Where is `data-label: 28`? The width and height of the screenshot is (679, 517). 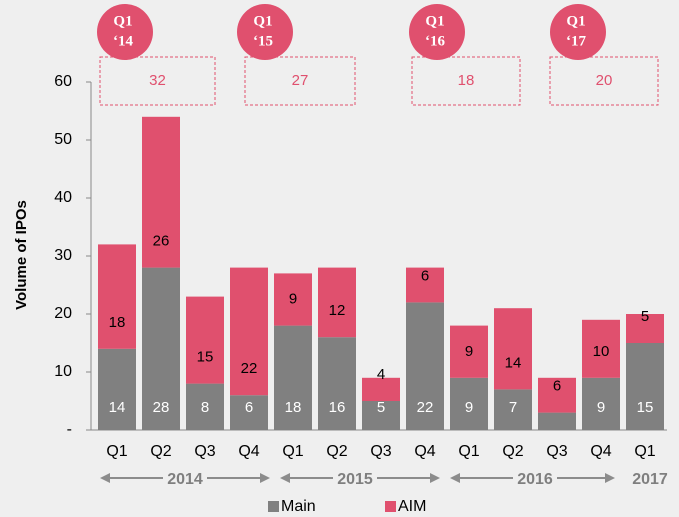
data-label: 28 is located at coordinates (161, 407).